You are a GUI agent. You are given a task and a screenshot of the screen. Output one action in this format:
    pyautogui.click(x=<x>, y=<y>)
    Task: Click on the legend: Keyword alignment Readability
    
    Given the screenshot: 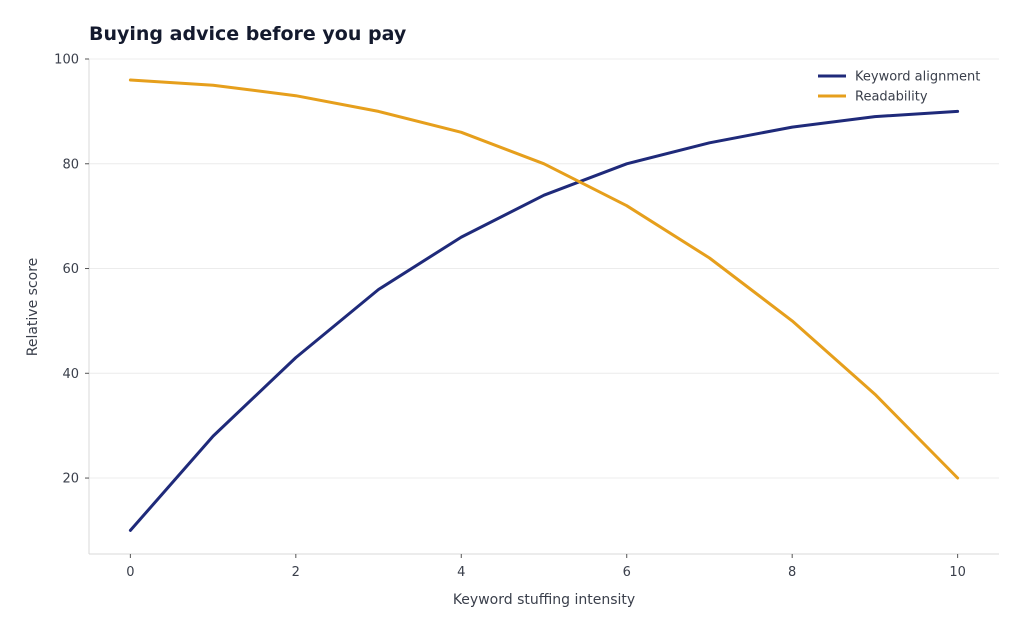 What is the action you would take?
    pyautogui.click(x=899, y=87)
    